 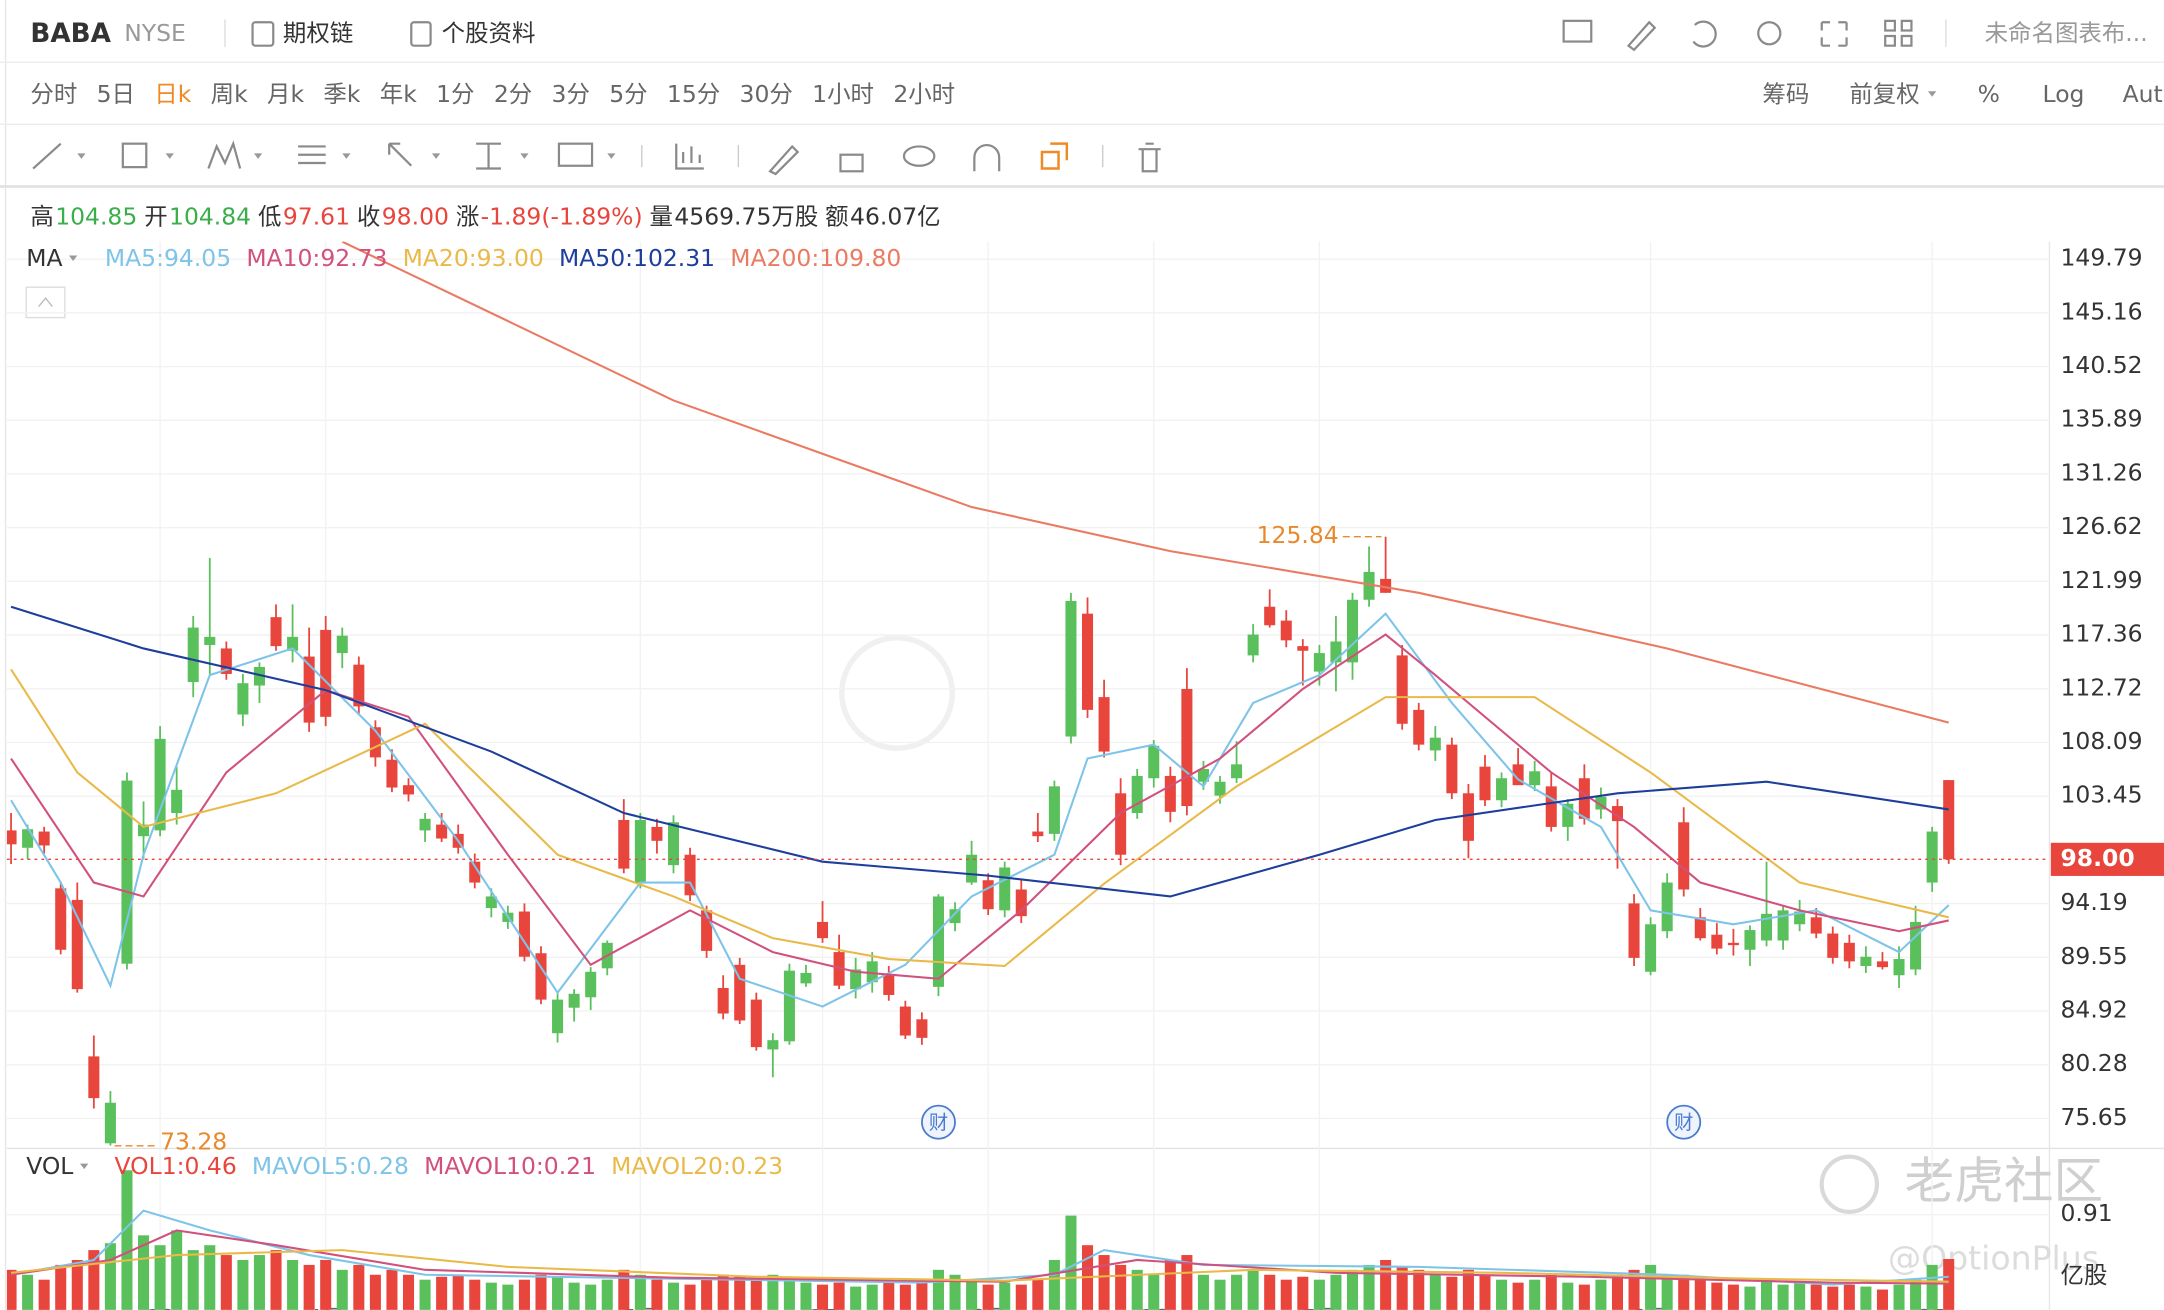 I want to click on tool-magnet, so click(x=987, y=157).